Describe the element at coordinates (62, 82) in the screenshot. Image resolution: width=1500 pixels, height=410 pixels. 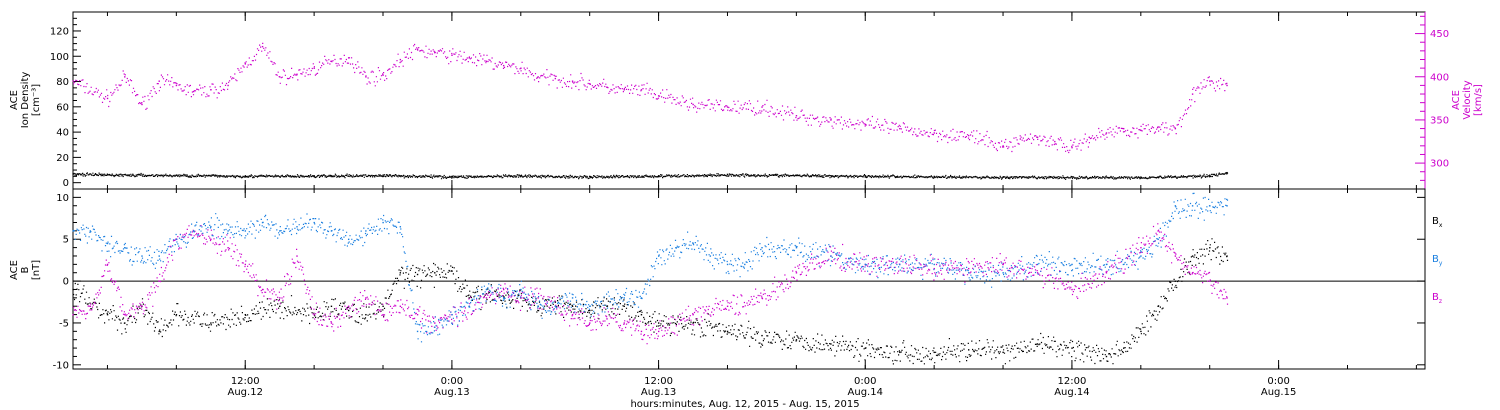
I see `left-tick-label: 80` at that location.